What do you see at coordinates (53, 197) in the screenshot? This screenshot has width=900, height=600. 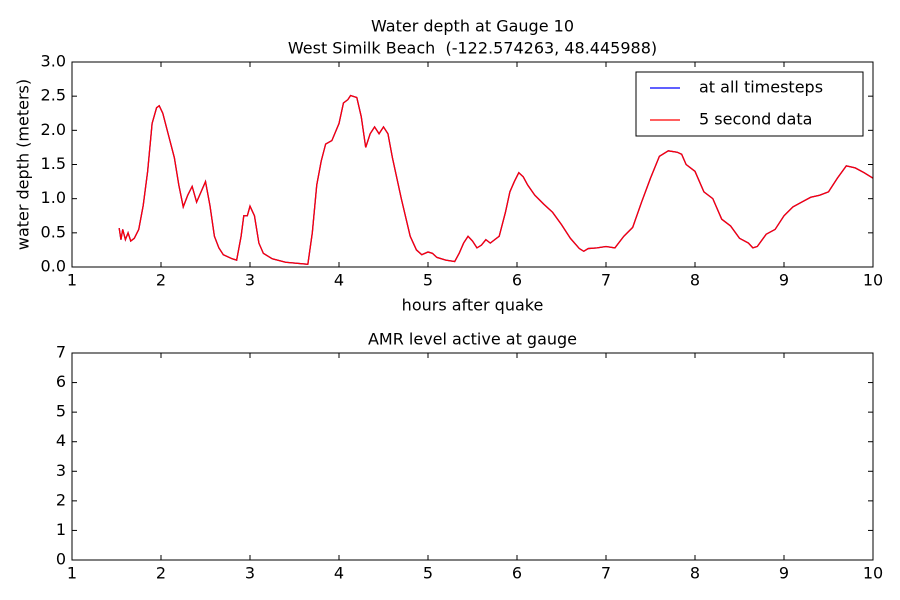 I see `y-tick-label: 1.0` at bounding box center [53, 197].